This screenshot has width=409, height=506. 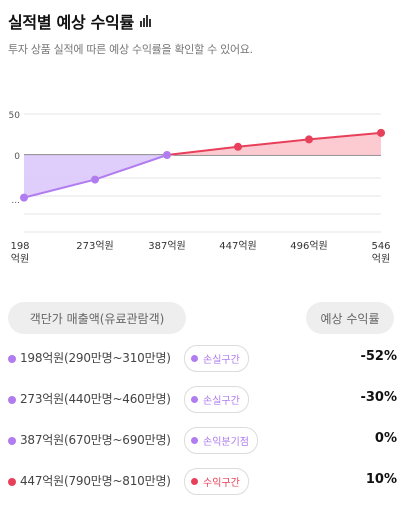 What do you see at coordinates (95, 399) in the screenshot?
I see `row-label: 273억원(440만명~460만명)` at bounding box center [95, 399].